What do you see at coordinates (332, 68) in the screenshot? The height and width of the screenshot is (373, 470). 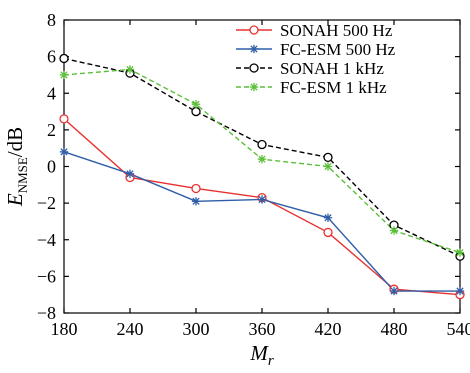 I see `legend-entry-3: SONAH 1 kHz` at bounding box center [332, 68].